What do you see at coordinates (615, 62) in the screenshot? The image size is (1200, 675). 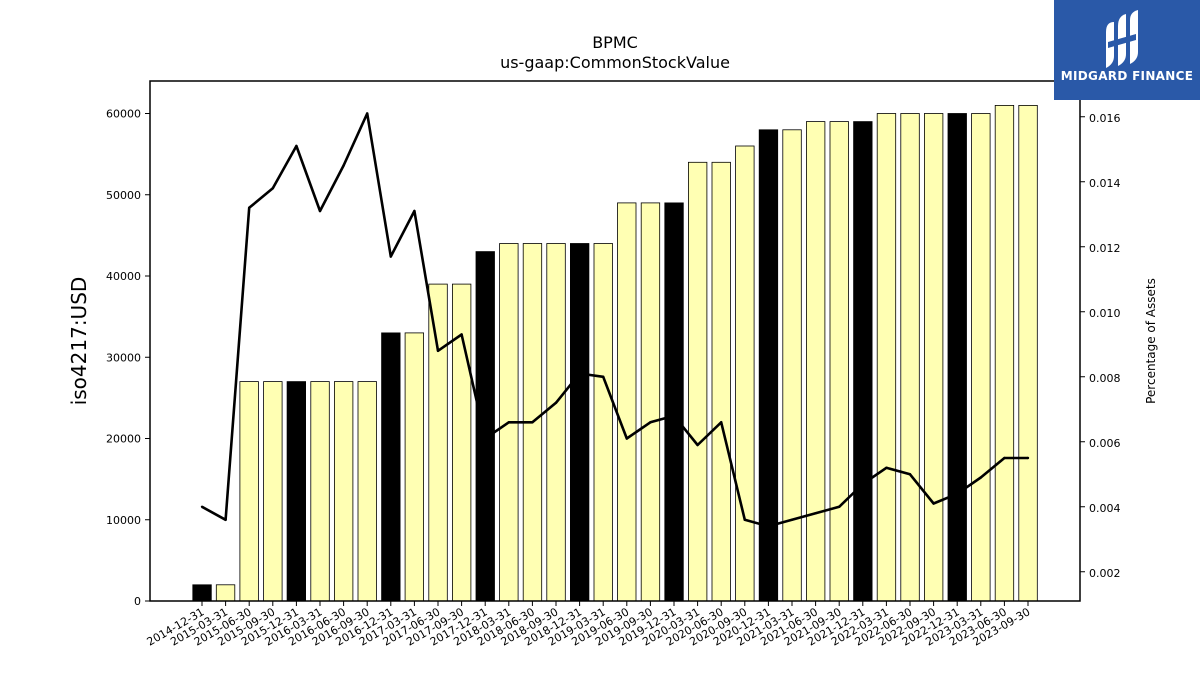 I see `chart-subtitle: us-gaap:CommonStockValue` at bounding box center [615, 62].